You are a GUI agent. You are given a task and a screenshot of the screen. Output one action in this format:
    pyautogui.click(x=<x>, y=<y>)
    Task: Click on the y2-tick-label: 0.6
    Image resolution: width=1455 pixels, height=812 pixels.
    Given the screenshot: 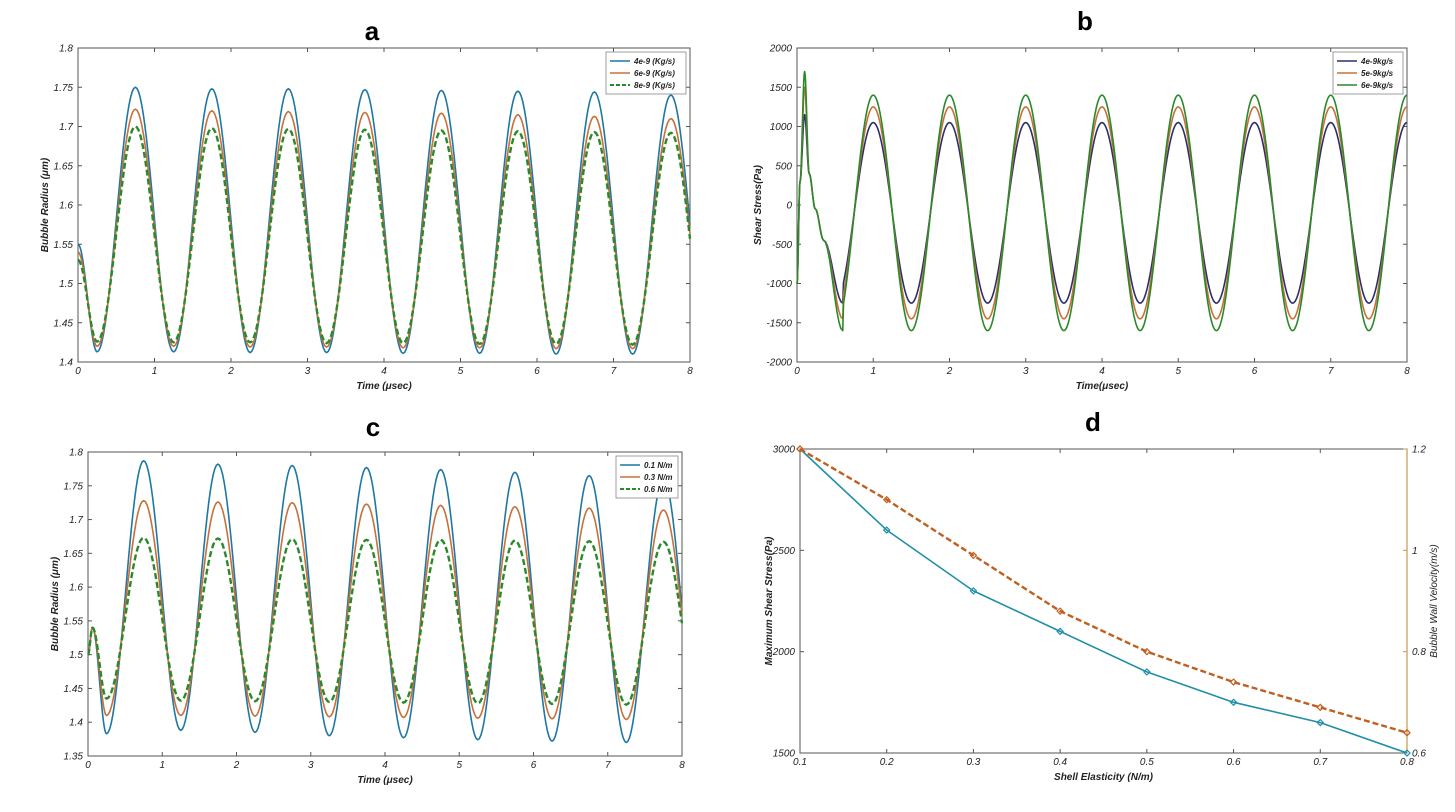 What is the action you would take?
    pyautogui.click(x=1419, y=754)
    